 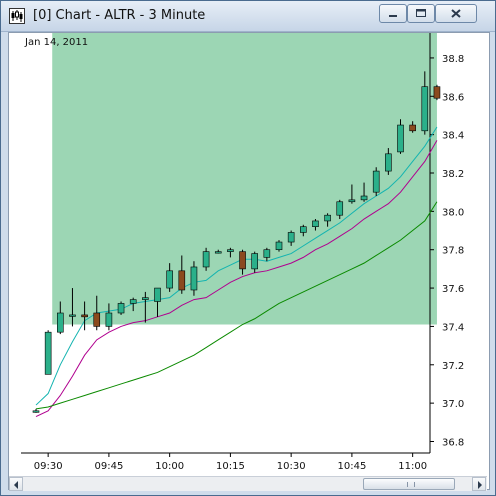 What do you see at coordinates (248, 16) in the screenshot?
I see `title-bar: [0] Chart - ALTR - 3 Minute` at bounding box center [248, 16].